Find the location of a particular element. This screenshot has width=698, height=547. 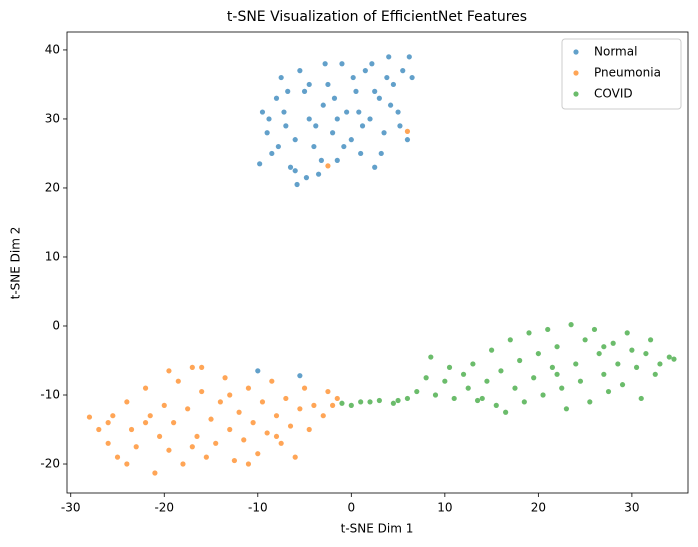

y-tick-label: -10 is located at coordinates (50, 395).